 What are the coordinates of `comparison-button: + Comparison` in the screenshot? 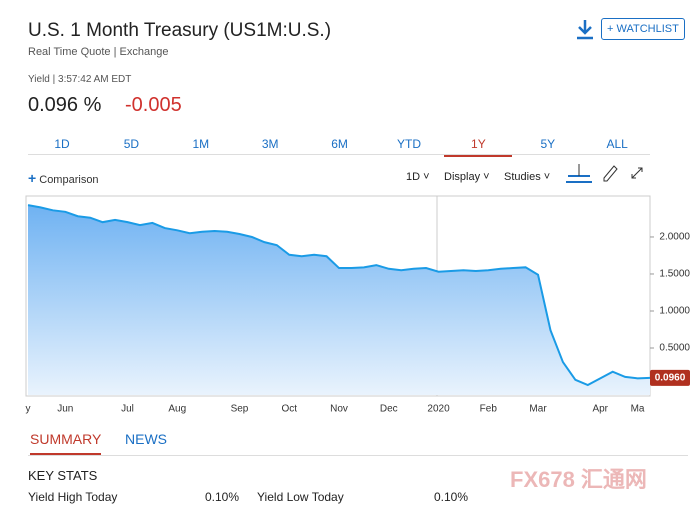 It's located at (63, 178).